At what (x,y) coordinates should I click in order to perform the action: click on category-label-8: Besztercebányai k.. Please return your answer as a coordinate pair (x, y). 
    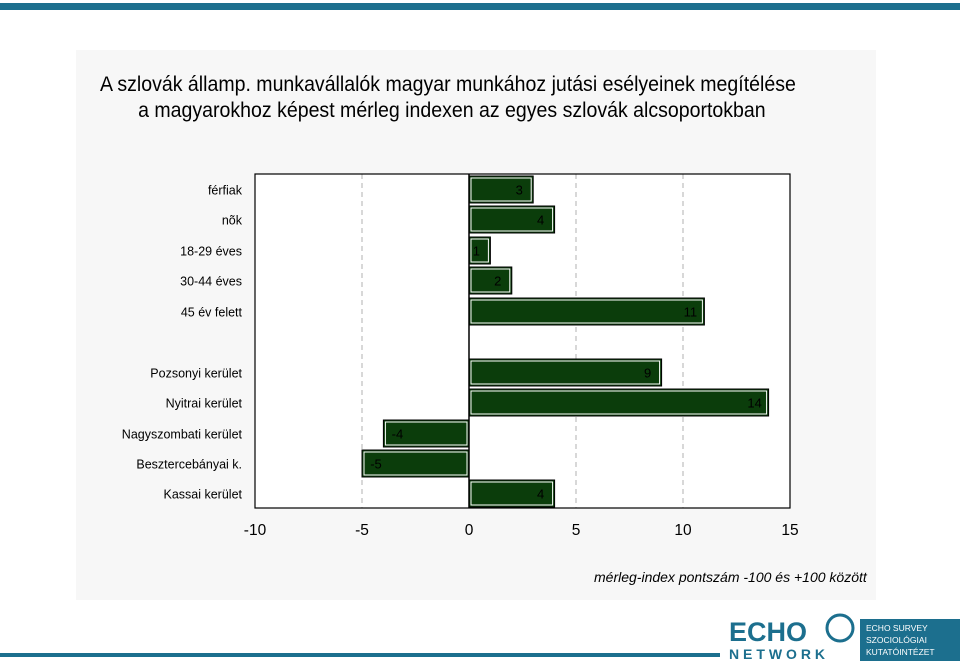
    Looking at the image, I should click on (189, 465).